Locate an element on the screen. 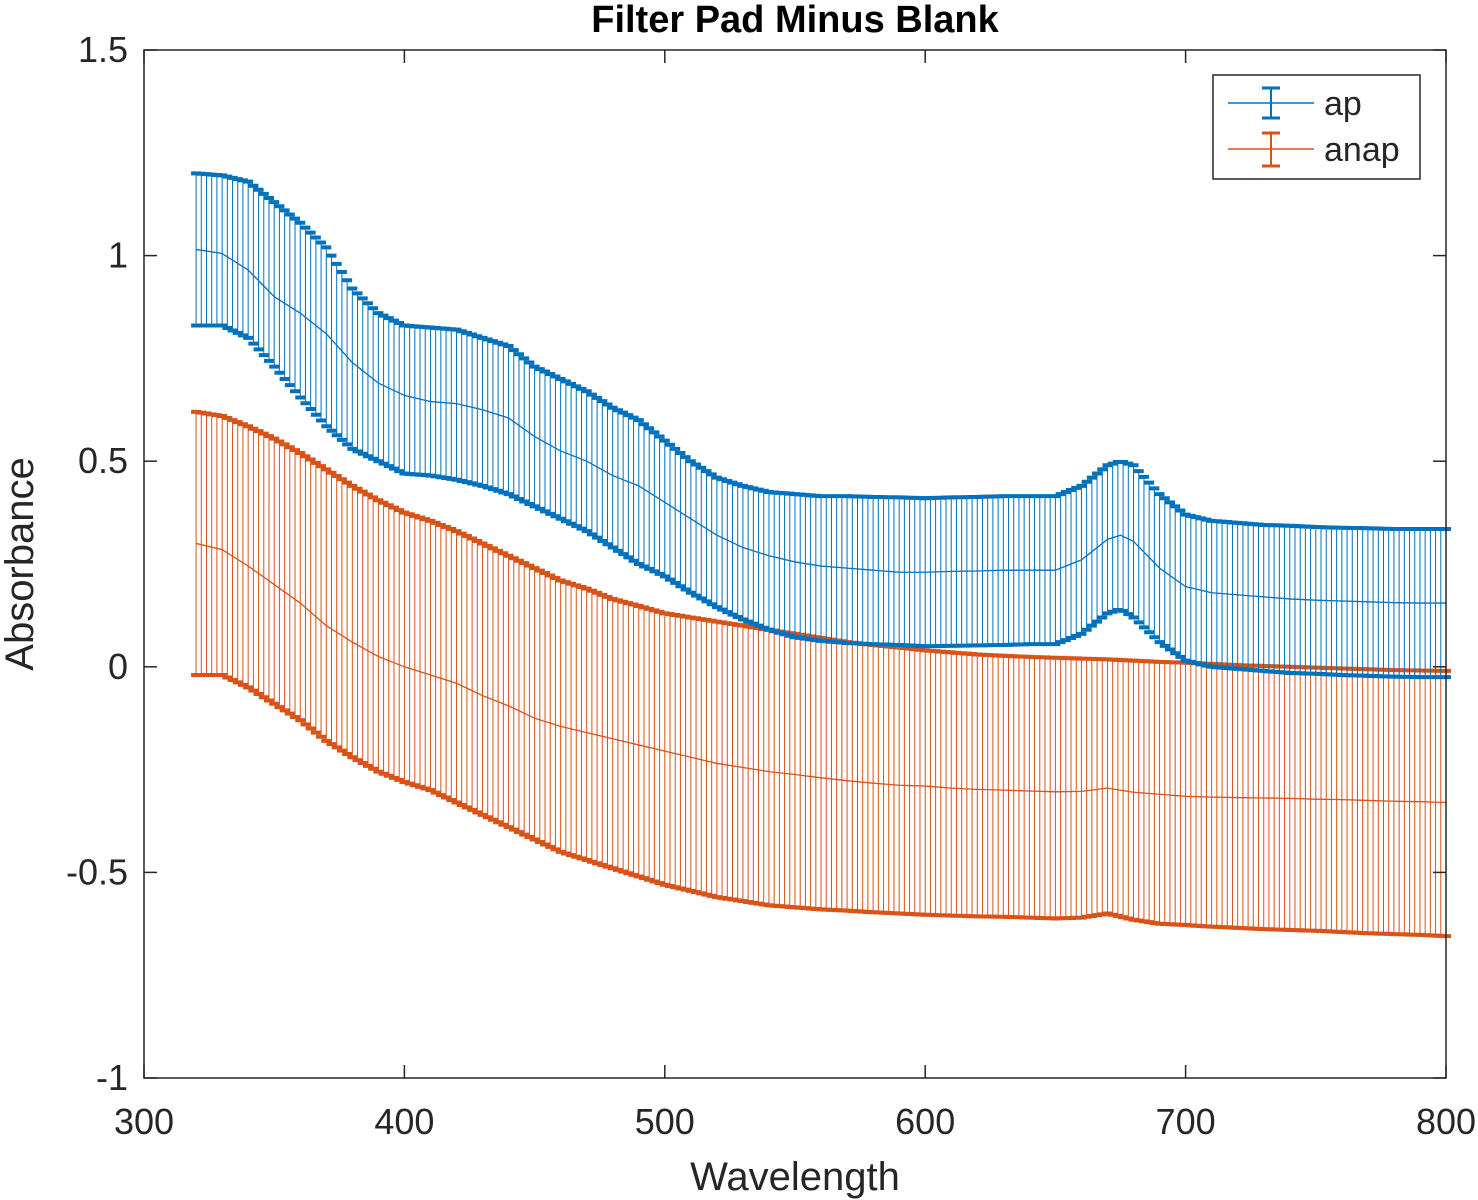  legend-label-ap: ap is located at coordinates (1343, 104).